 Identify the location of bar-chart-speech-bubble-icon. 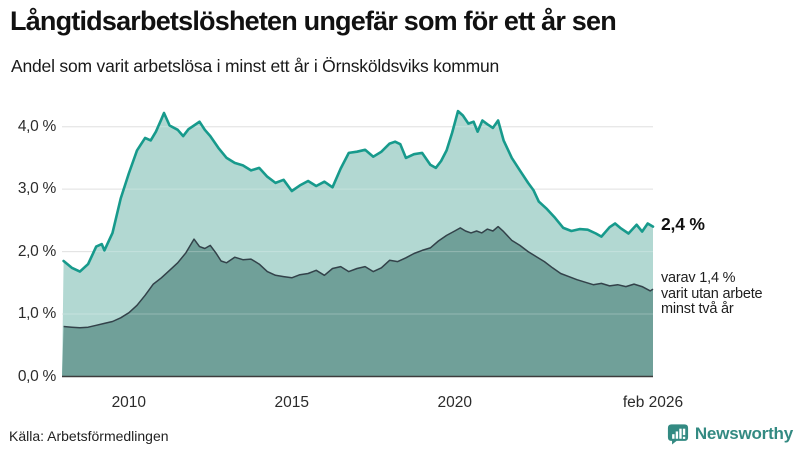
(677, 434).